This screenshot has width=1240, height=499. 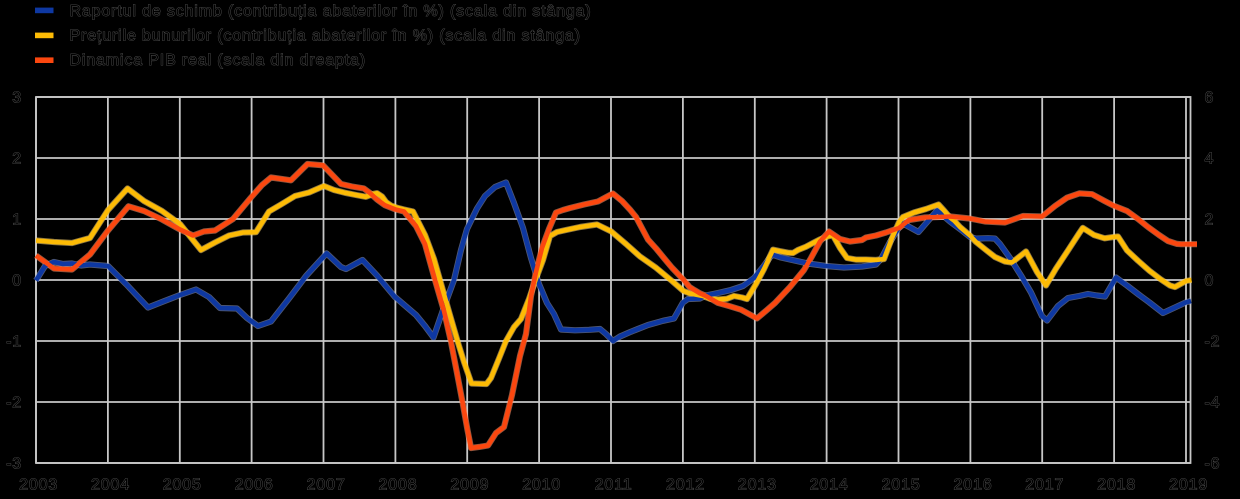 I want to click on svg-text: 2010, so click(x=541, y=485).